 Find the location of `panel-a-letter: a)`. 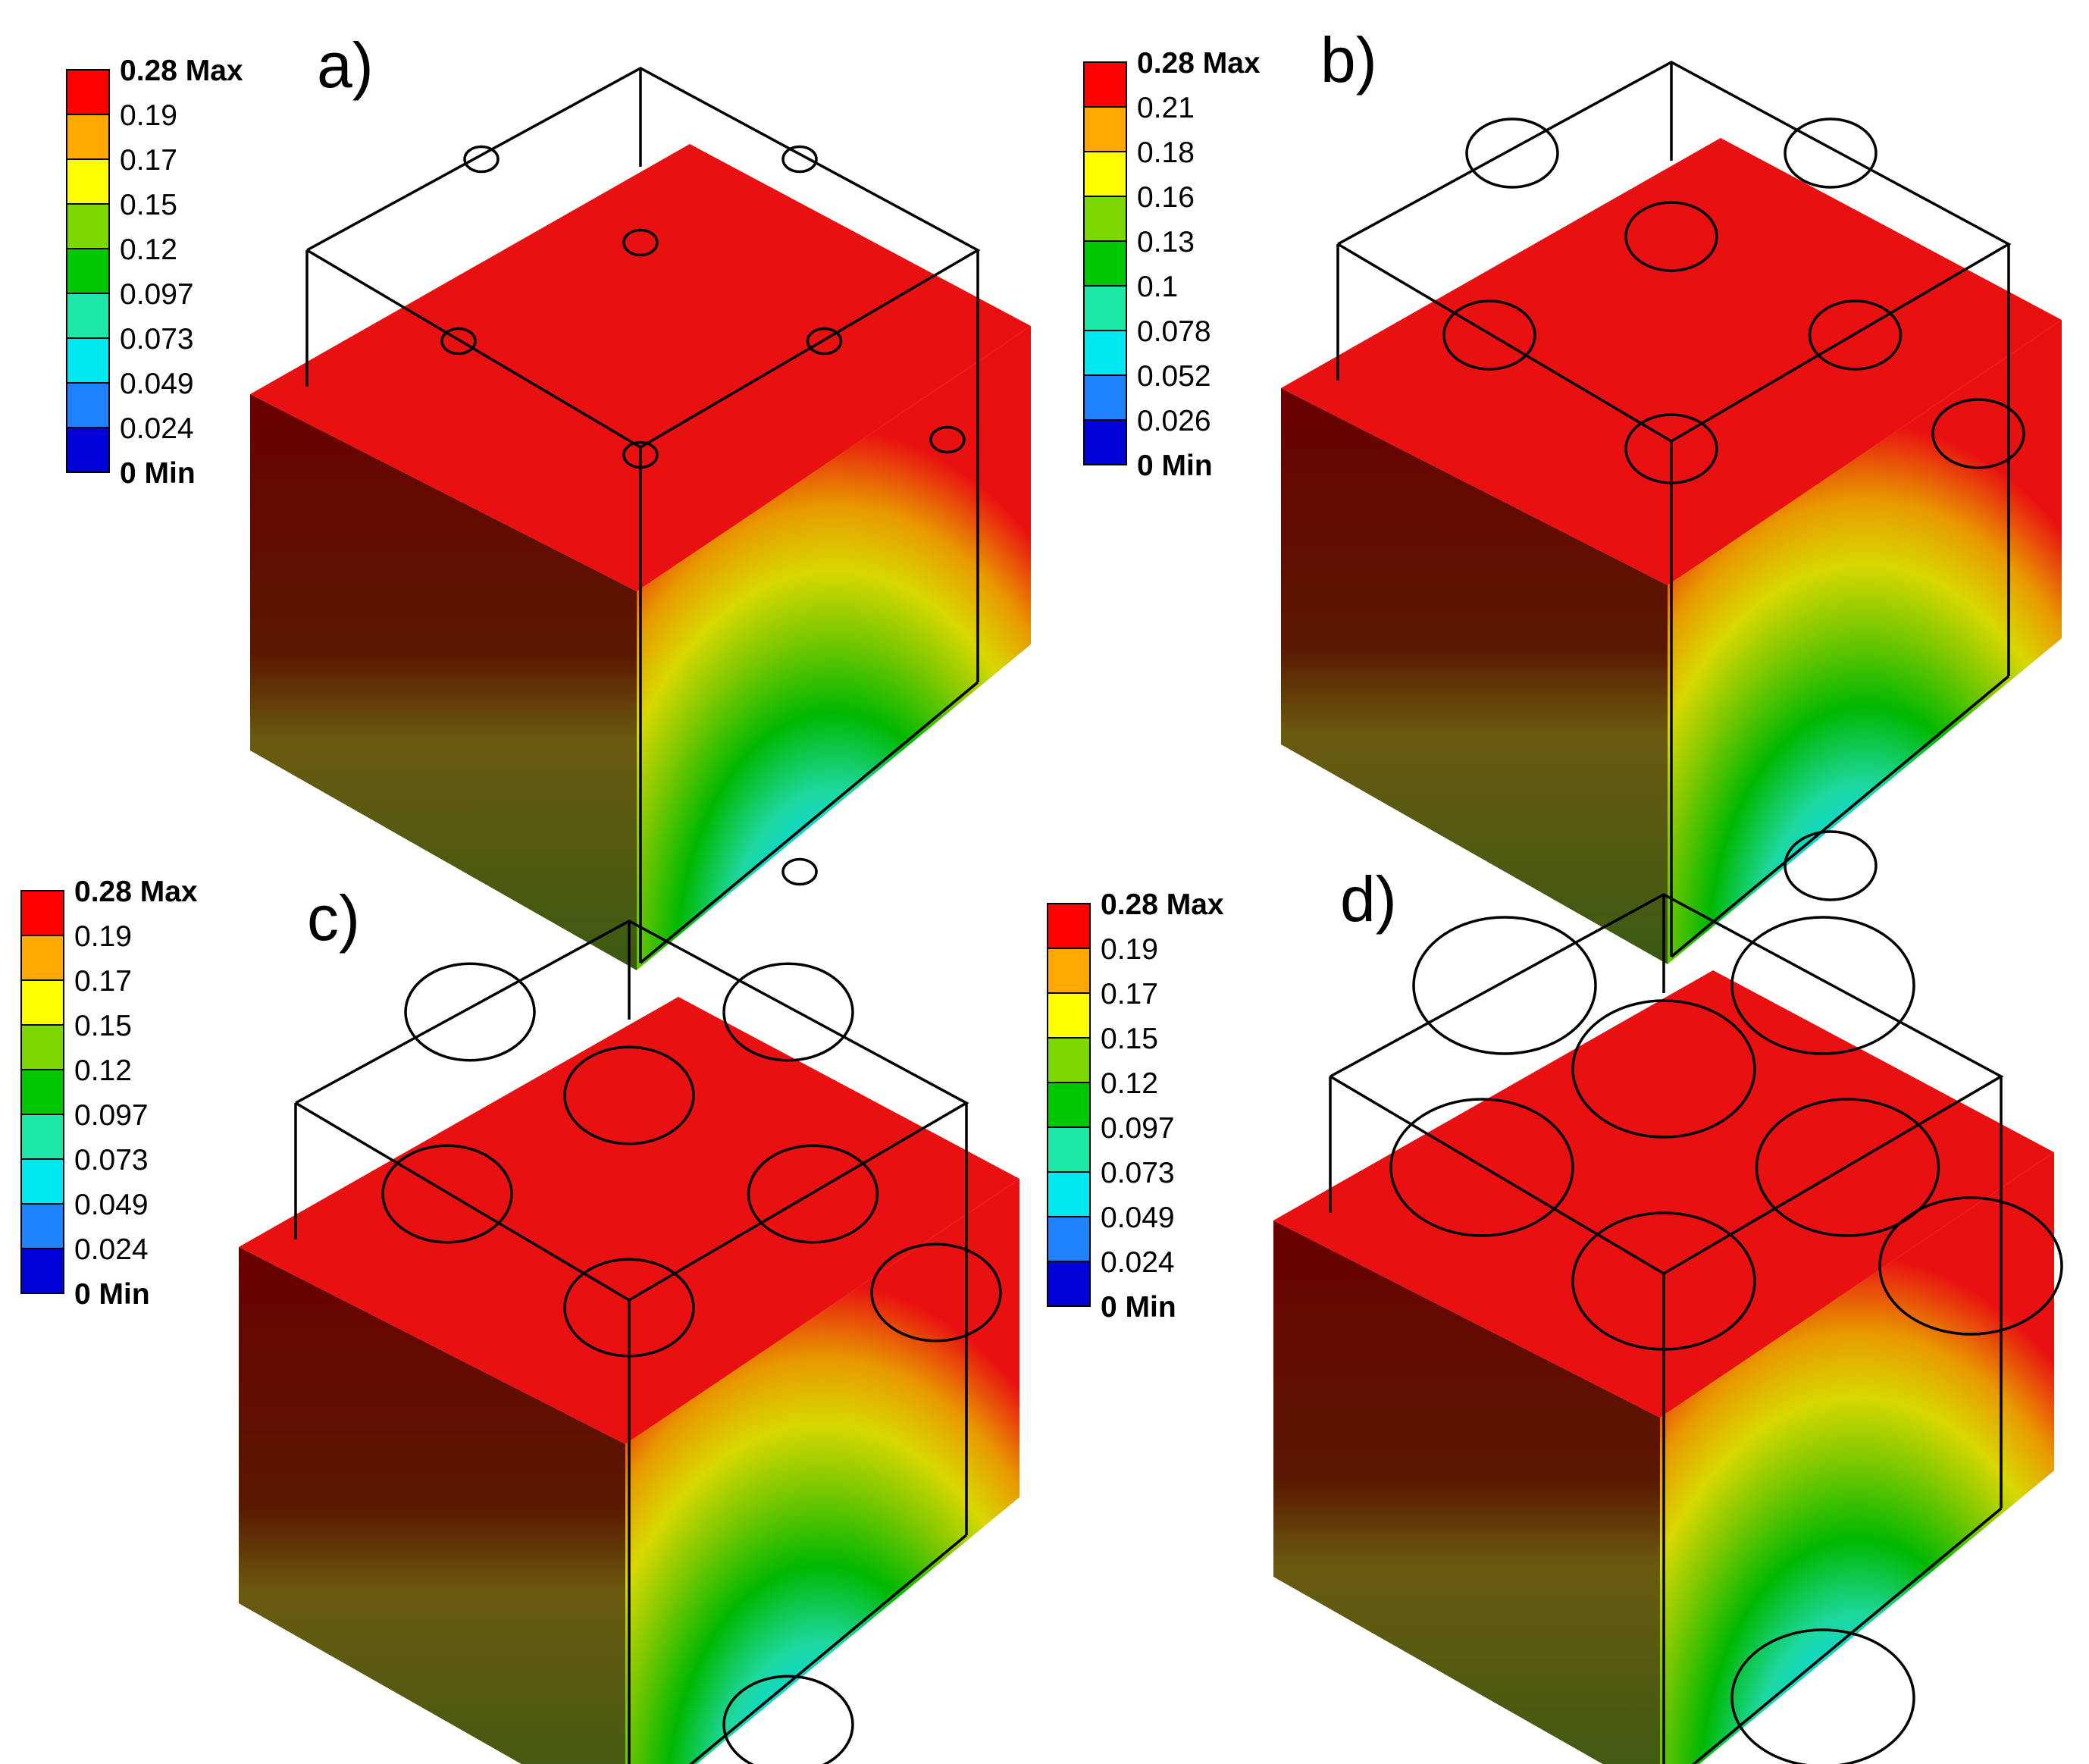

panel-a-letter: a) is located at coordinates (345, 66).